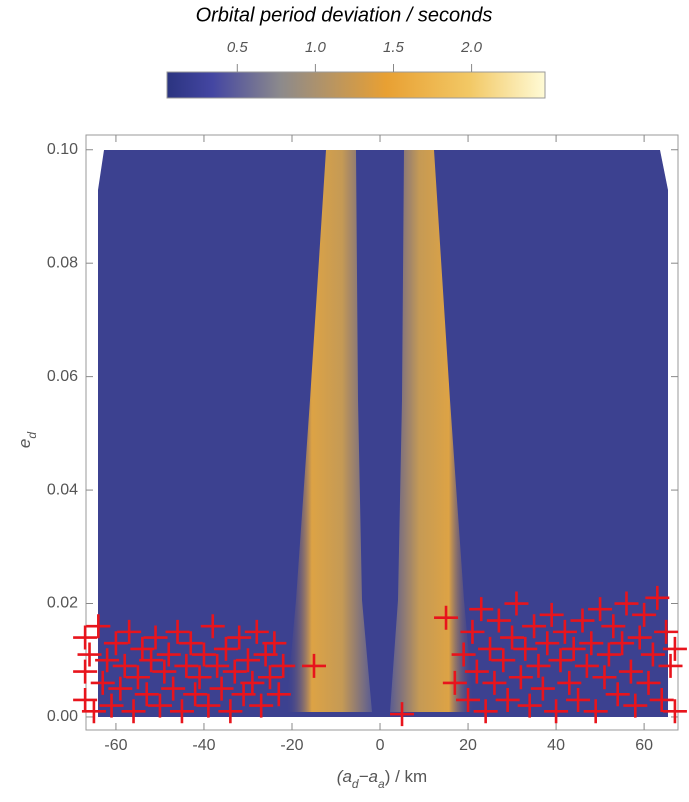  Describe the element at coordinates (62, 489) in the screenshot. I see `y-tick-label: 0.04` at that location.